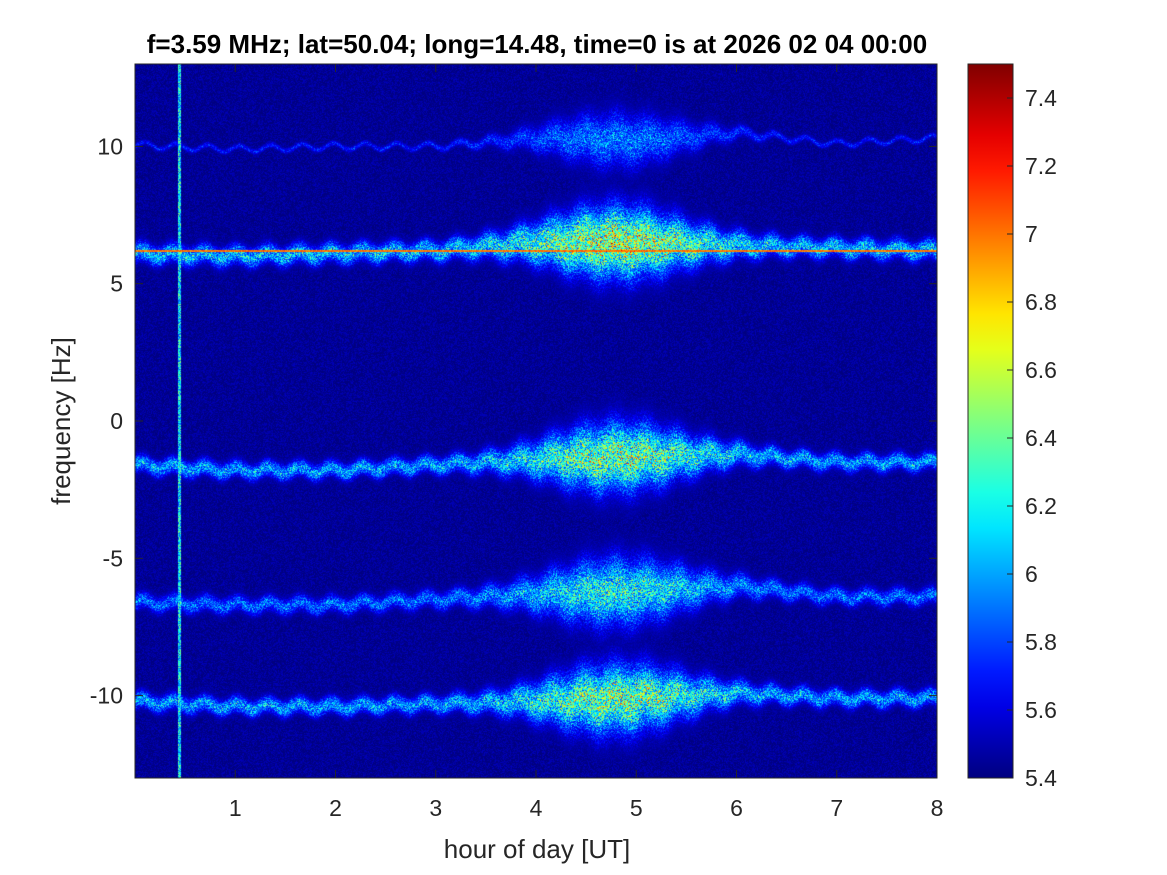 This screenshot has width=1167, height=875. I want to click on x-tick-label: 7, so click(836, 808).